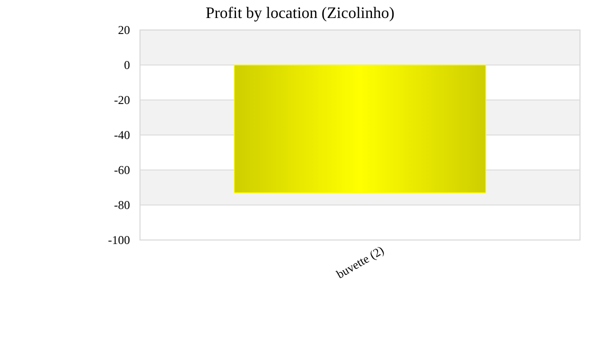 This screenshot has width=600, height=360. I want to click on y-tick-label: 20, so click(124, 30).